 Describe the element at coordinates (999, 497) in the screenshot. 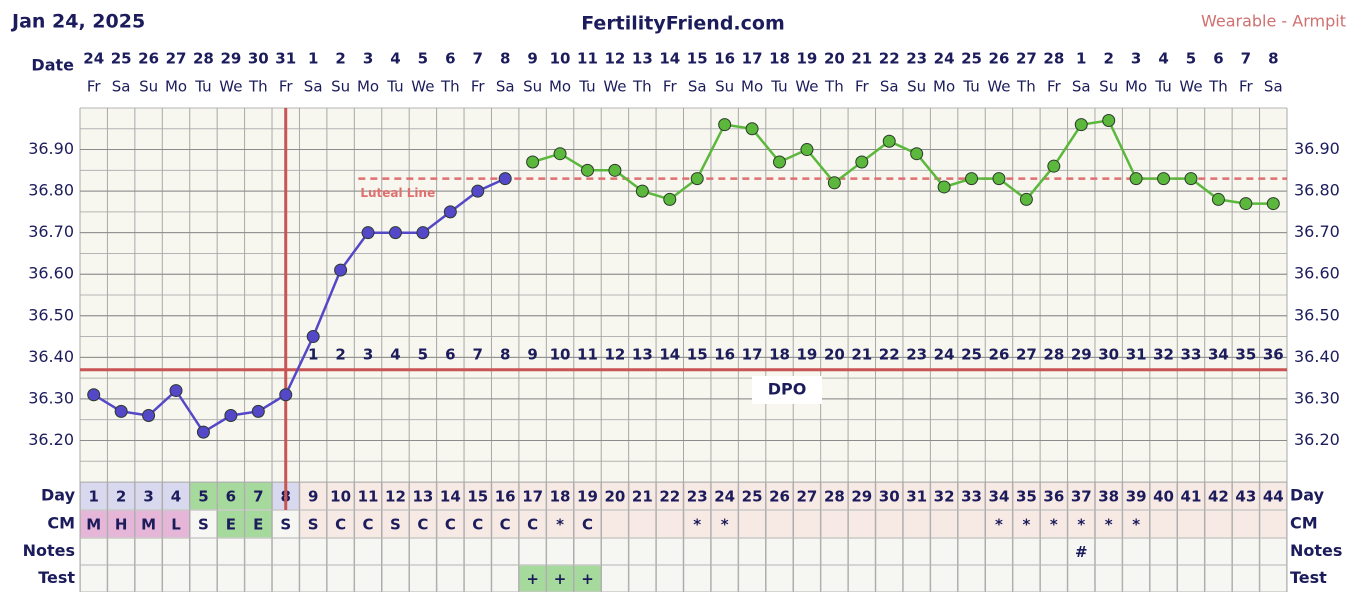

I see `row-value: 34` at that location.